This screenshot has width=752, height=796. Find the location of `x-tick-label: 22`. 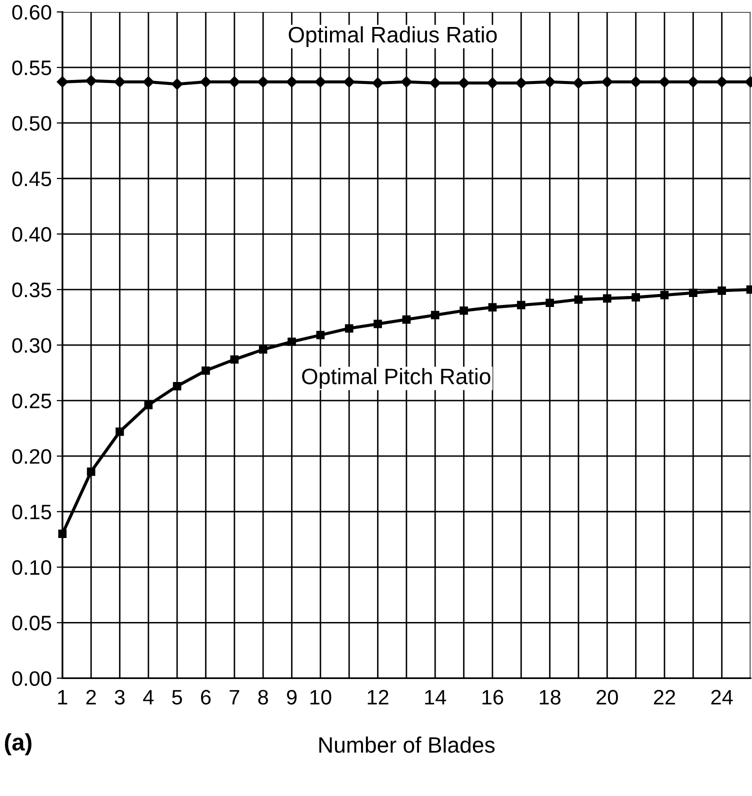

x-tick-label: 22 is located at coordinates (665, 697).